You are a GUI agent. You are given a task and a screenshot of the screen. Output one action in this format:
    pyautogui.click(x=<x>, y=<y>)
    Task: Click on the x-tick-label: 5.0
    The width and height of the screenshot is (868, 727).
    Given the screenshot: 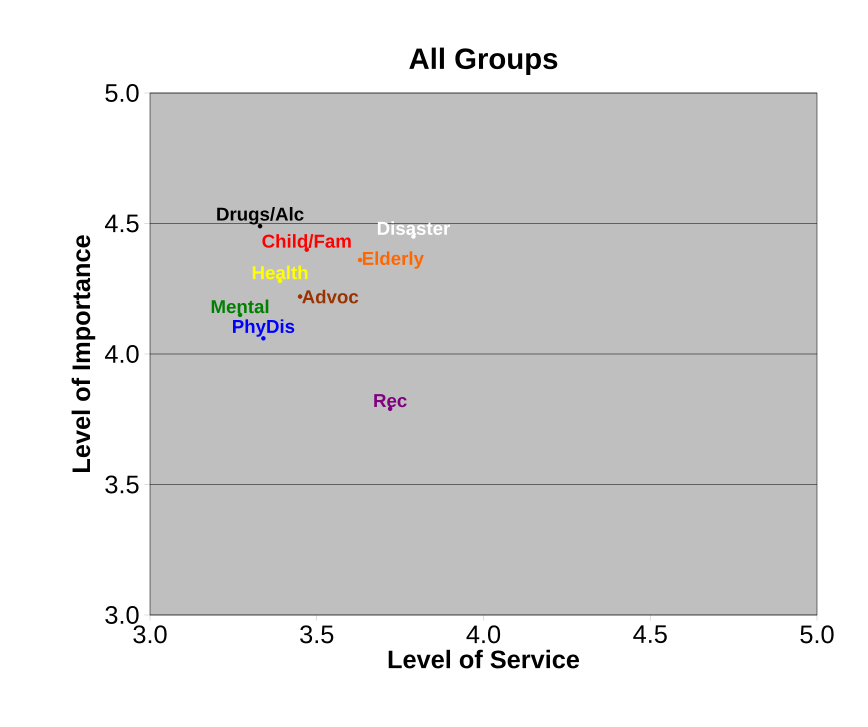 What is the action you would take?
    pyautogui.click(x=817, y=634)
    